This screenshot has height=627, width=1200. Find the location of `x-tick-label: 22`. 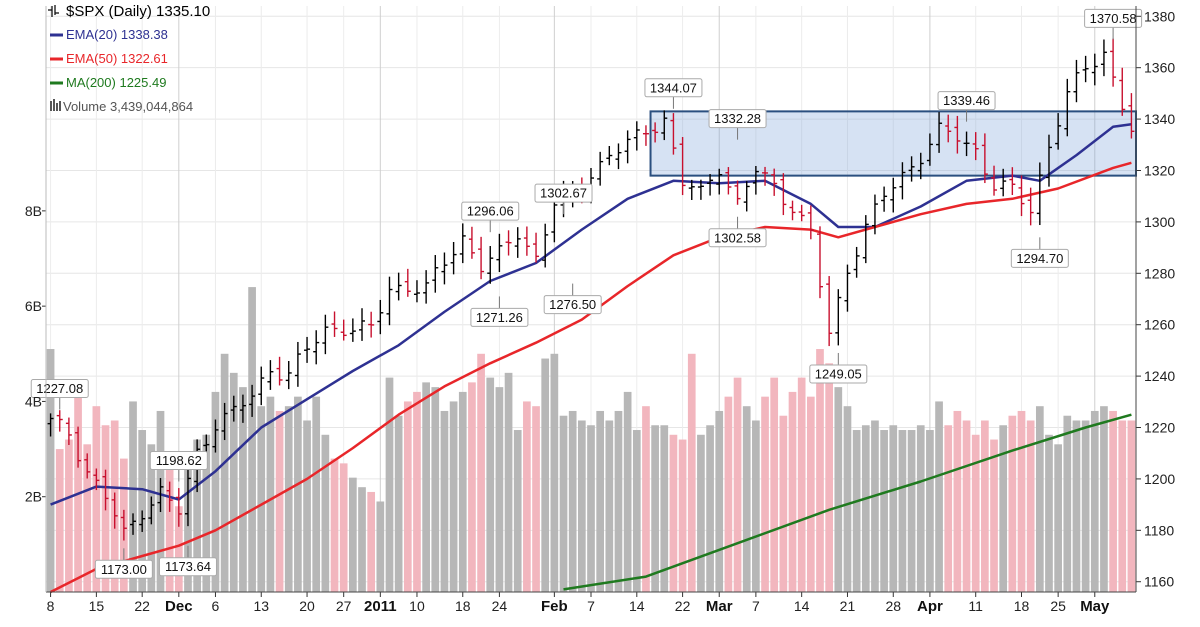

x-tick-label: 22 is located at coordinates (142, 606).